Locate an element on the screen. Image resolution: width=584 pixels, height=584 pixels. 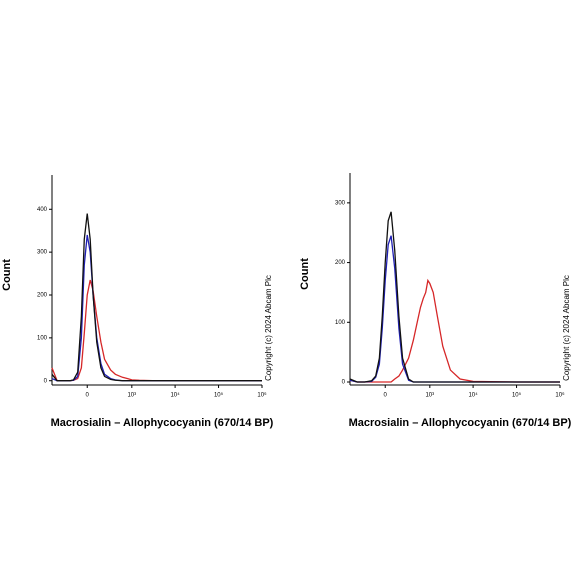
y-tick-label: 400 is located at coordinates (42, 210).